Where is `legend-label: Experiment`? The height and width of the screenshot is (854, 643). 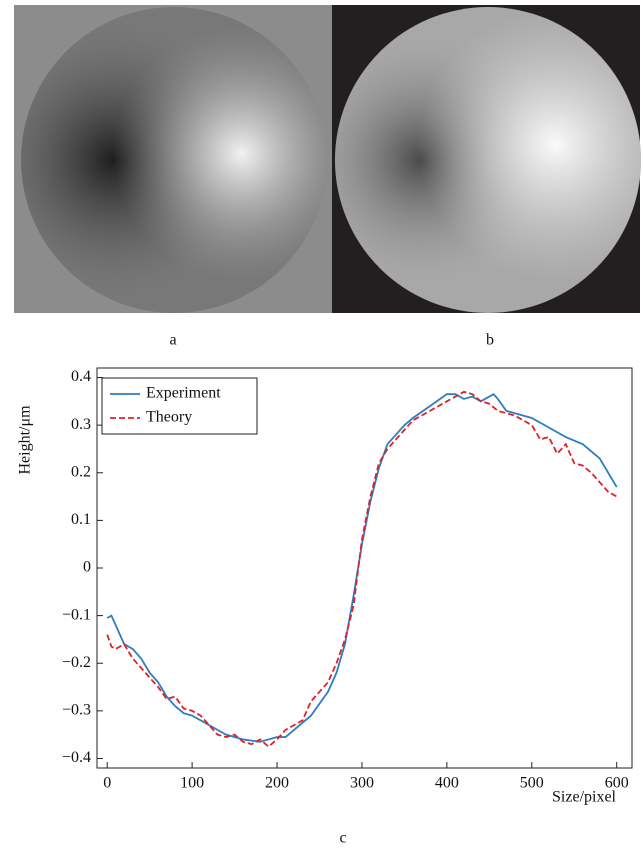
legend-label: Experiment is located at coordinates (183, 393).